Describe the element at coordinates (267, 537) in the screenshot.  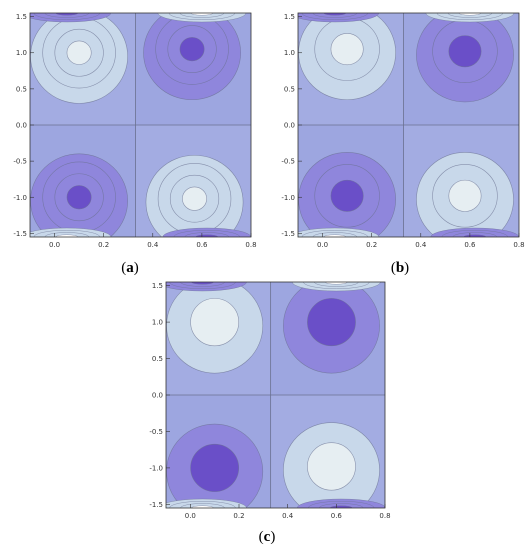
I see `panel-label-c: (c)` at that location.